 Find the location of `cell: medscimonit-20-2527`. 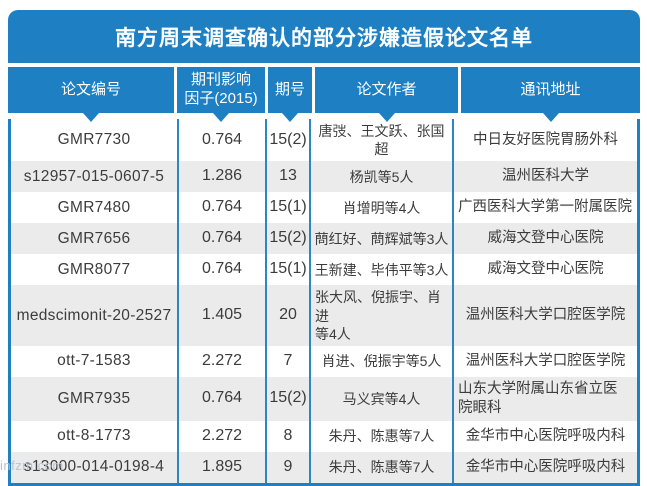

cell: medscimonit-20-2527 is located at coordinates (94, 315).